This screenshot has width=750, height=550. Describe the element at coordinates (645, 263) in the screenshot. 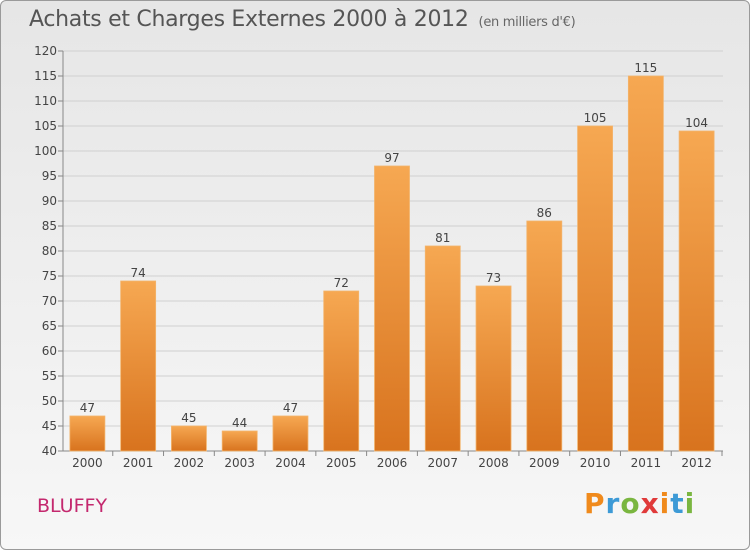

I see `bar-2011` at that location.